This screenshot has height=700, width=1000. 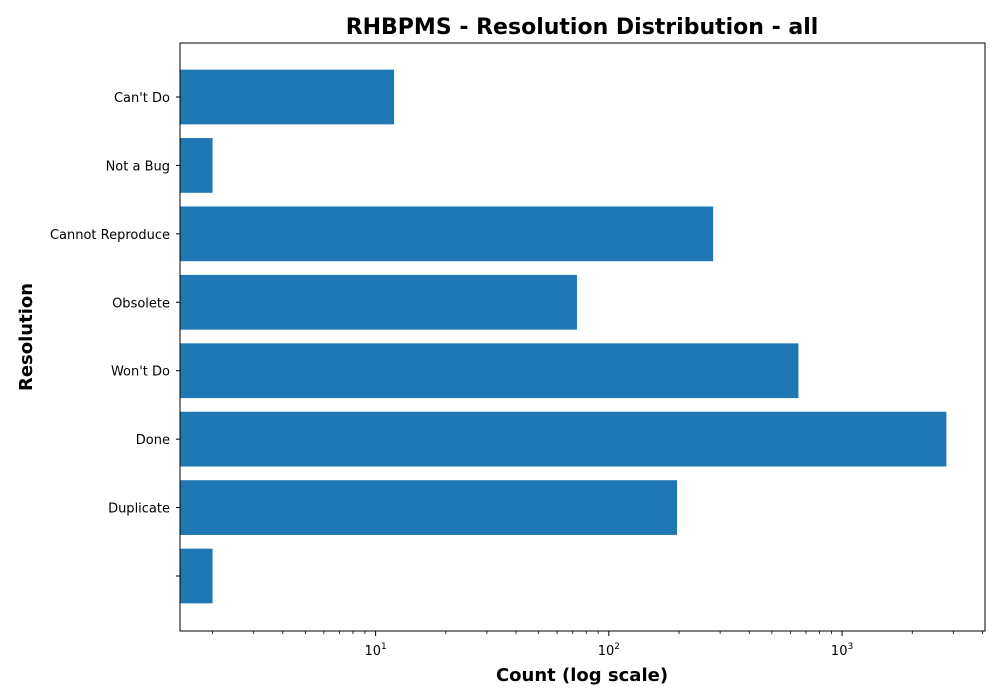 I want to click on y-tick-label-2: Done, so click(x=153, y=440).